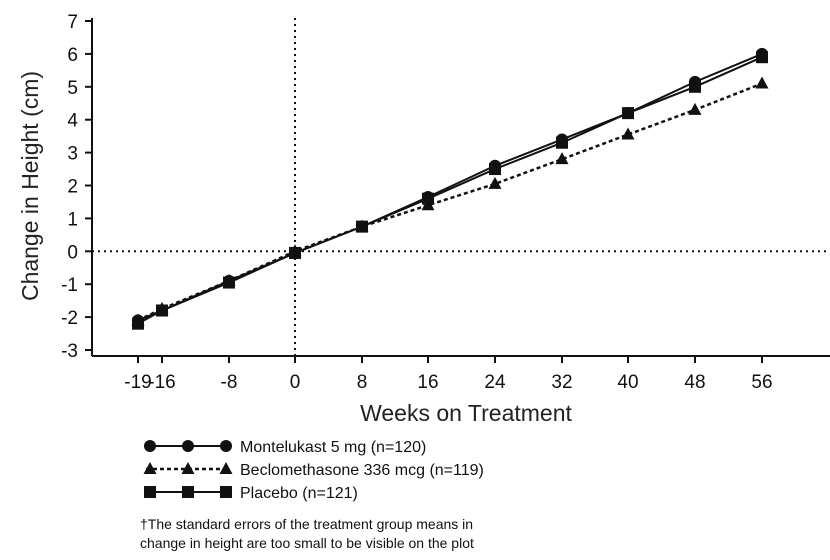 The image size is (830, 560). What do you see at coordinates (72, 187) in the screenshot?
I see `y-tick-label: 2` at bounding box center [72, 187].